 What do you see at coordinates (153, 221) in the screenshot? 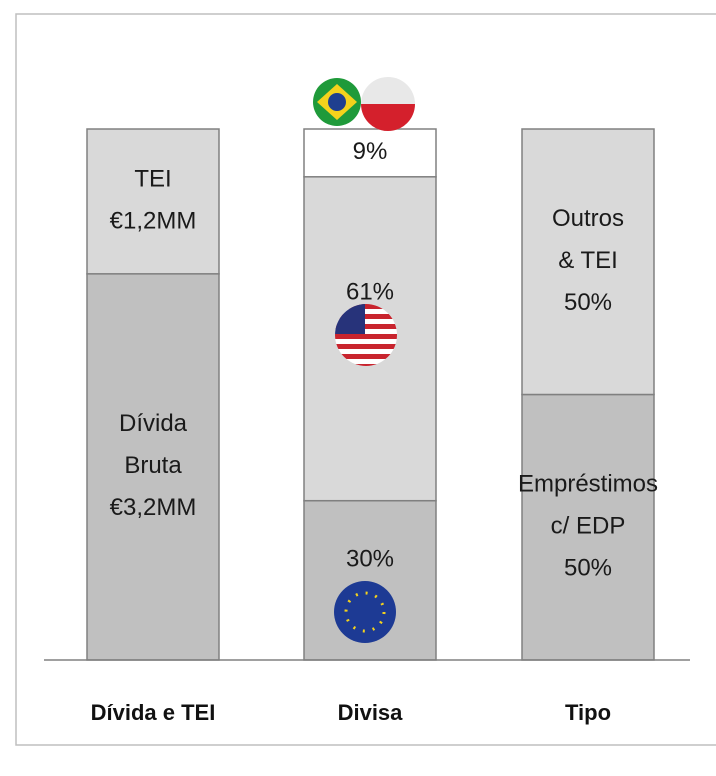
I see `value-label: €1,2MM` at bounding box center [153, 221].